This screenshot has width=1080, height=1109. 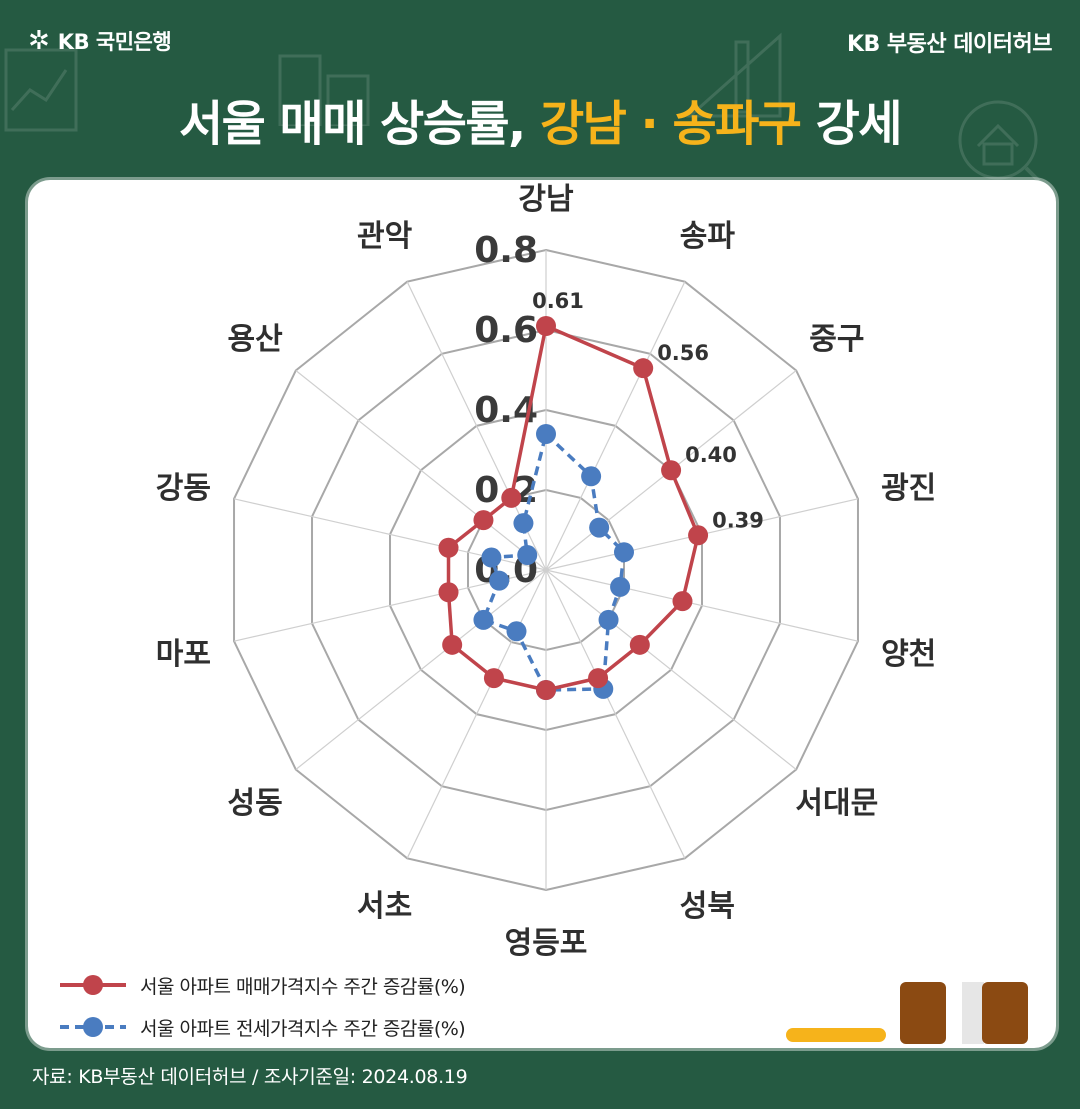 What do you see at coordinates (183, 488) in the screenshot?
I see `category-label: 강동` at bounding box center [183, 488].